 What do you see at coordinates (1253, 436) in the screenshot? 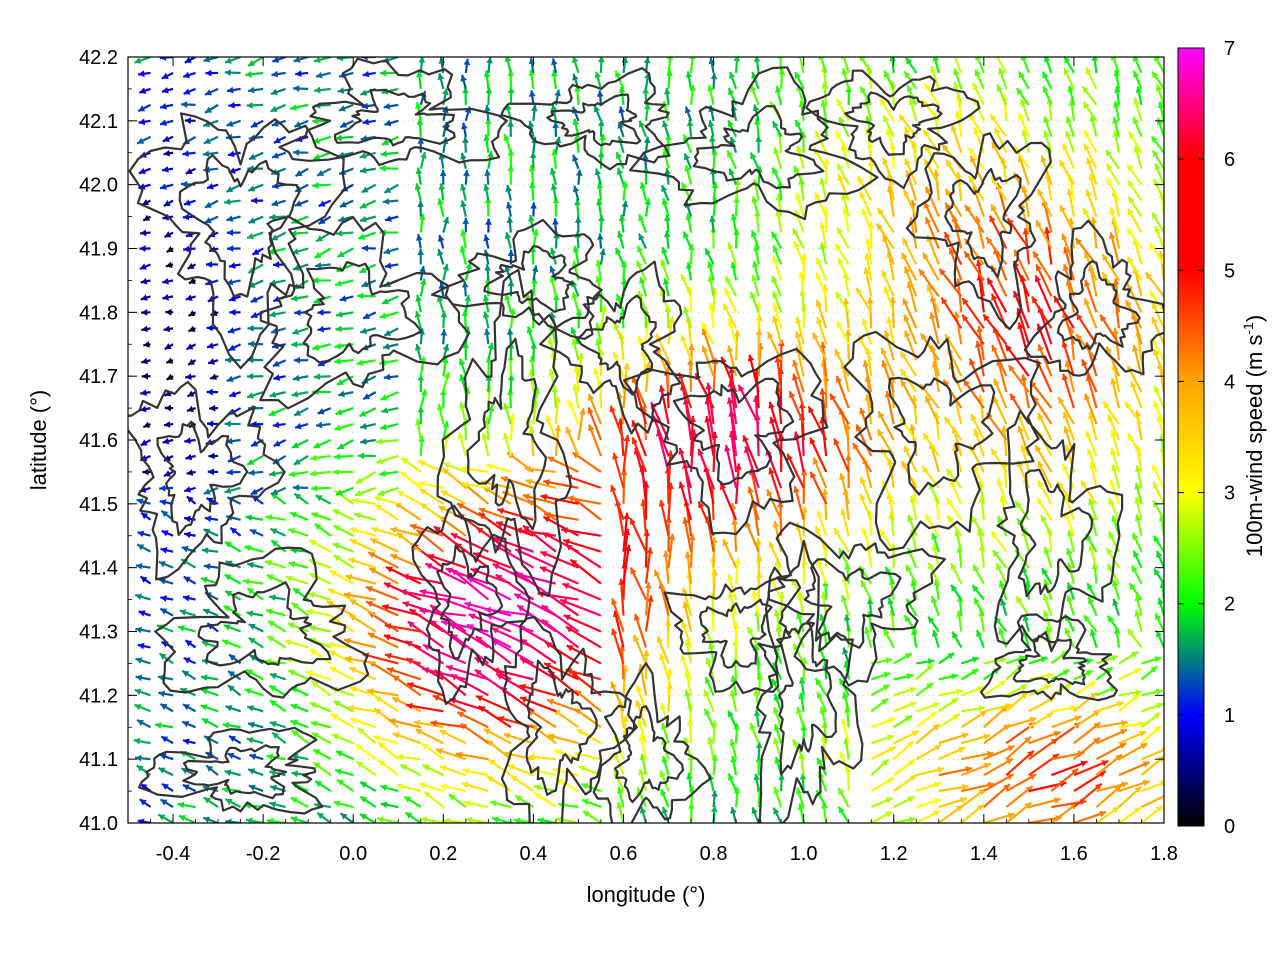
I see `colorbar-title: 100m-wind speed (m s-1)` at bounding box center [1253, 436].